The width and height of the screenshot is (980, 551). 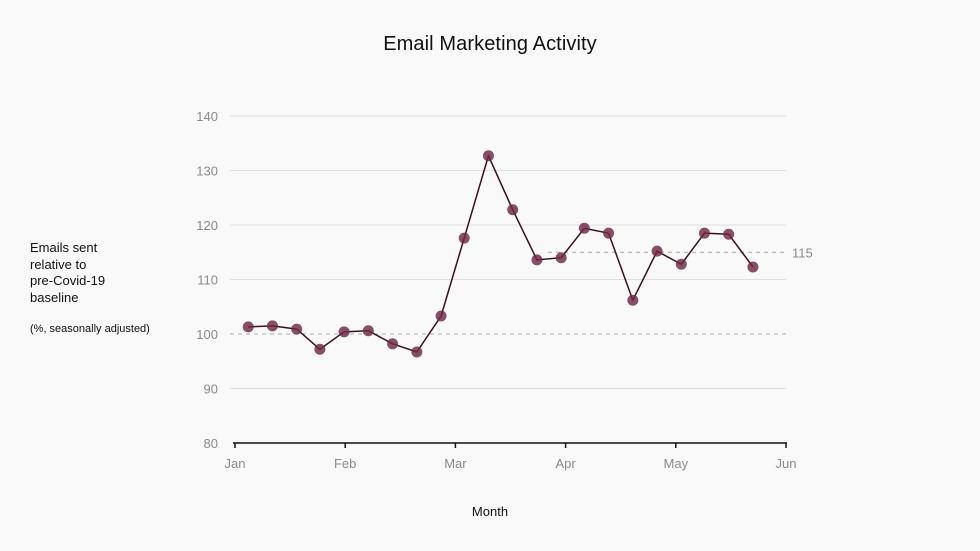 I want to click on x-tick-label: Apr, so click(x=565, y=463).